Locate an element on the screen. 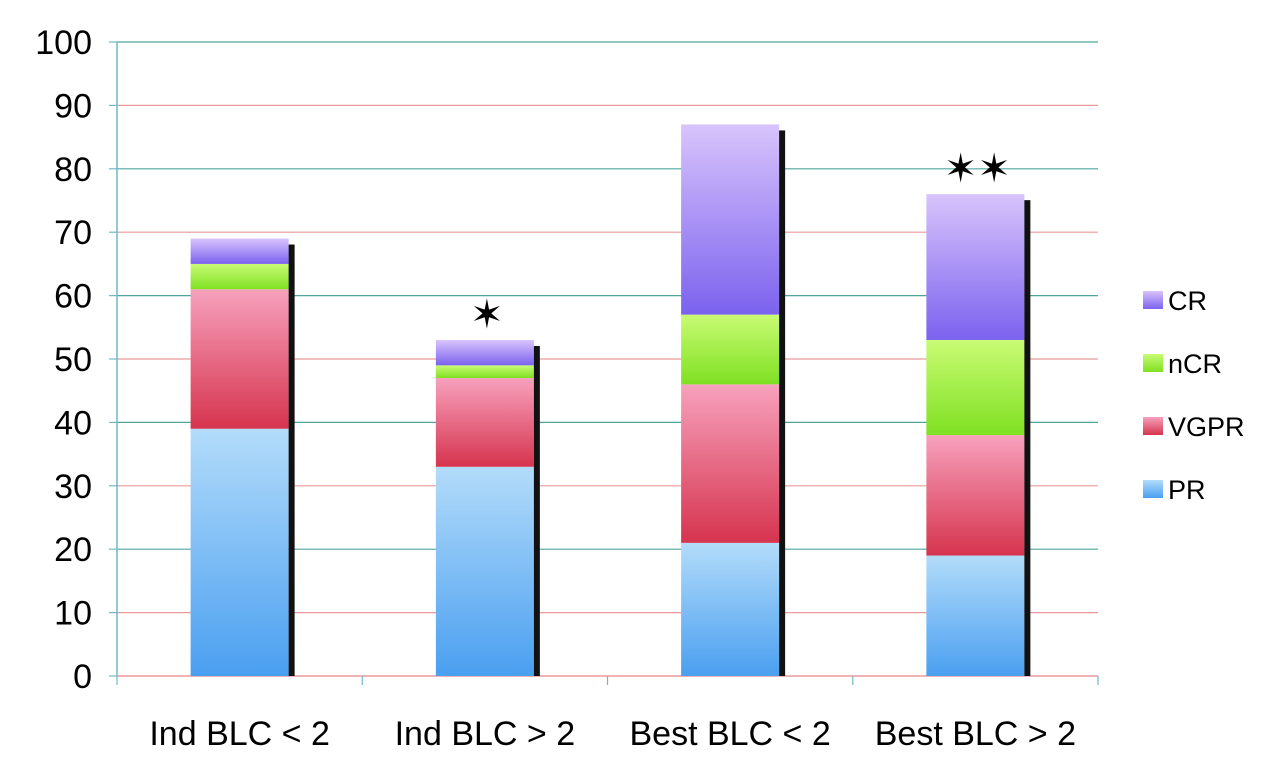 The height and width of the screenshot is (770, 1280). y-tick-label: 40 is located at coordinates (73, 423).